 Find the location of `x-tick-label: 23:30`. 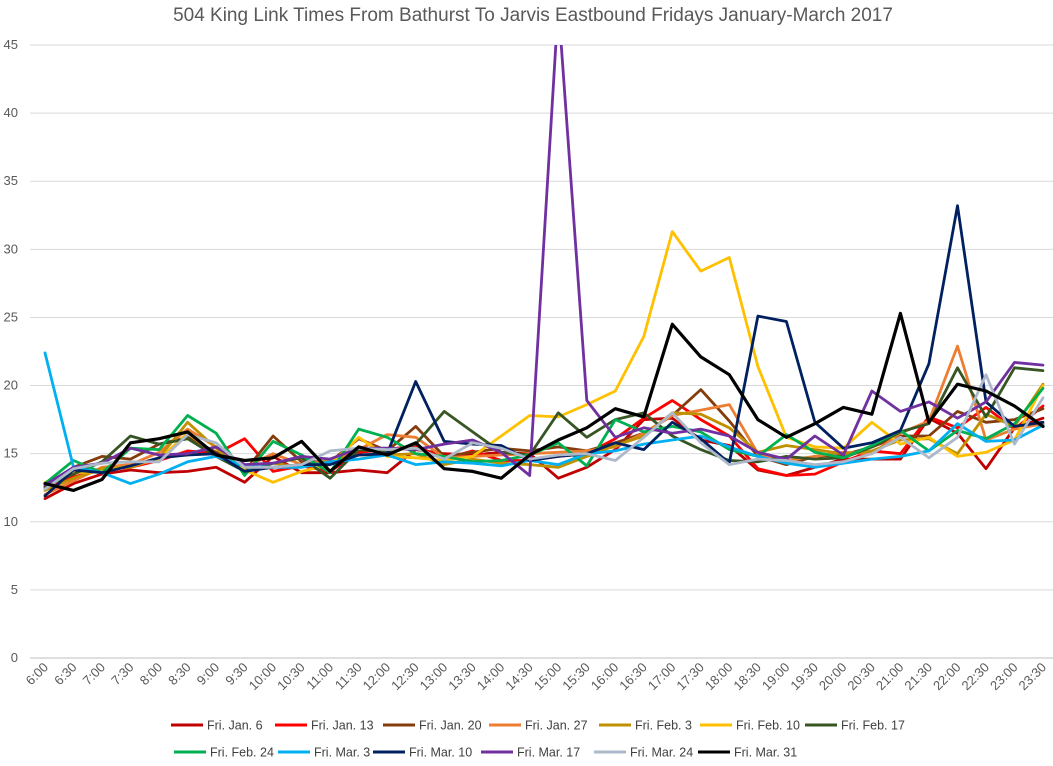

x-tick-label: 23:30 is located at coordinates (1033, 677).